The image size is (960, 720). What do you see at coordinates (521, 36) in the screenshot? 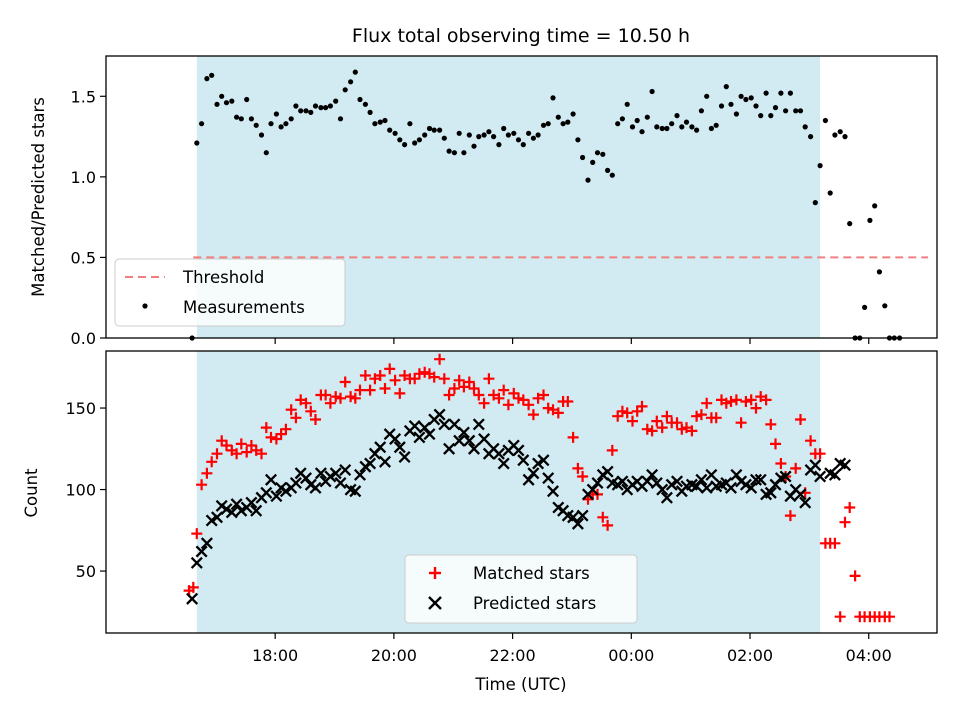
I see `chart-title: Flux total observing time = 10.50 h` at bounding box center [521, 36].